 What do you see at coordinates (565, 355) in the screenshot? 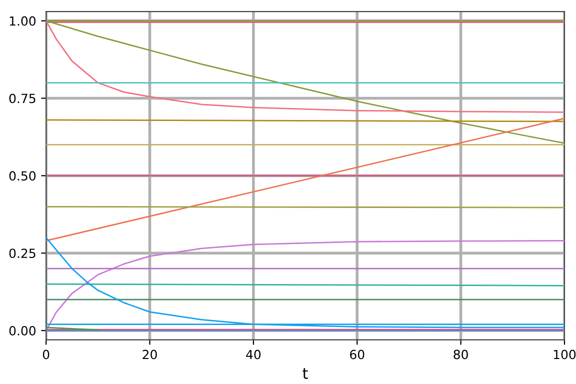
I see `x-tick-label: 100` at bounding box center [565, 355].